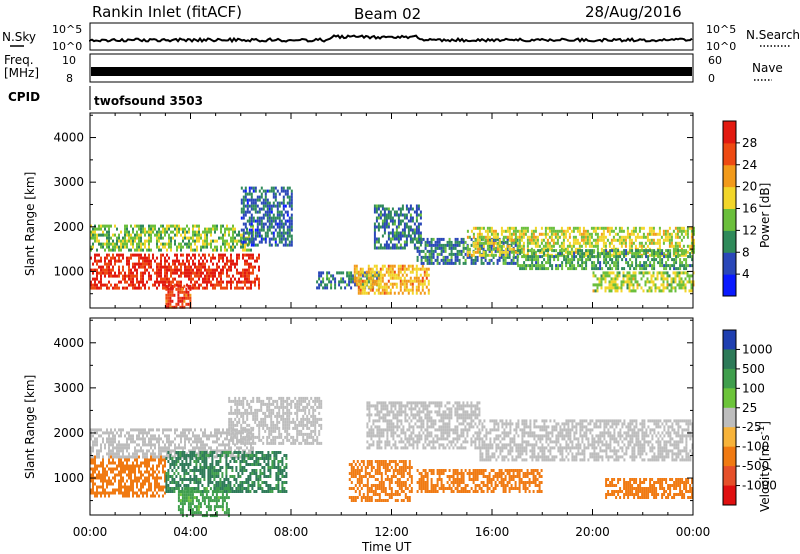 The width and height of the screenshot is (800, 554). What do you see at coordinates (749, 417) in the screenshot?
I see `velocity-colorbar: 1000 500 100 25 -25 -100 -500 -1000` at bounding box center [749, 417].